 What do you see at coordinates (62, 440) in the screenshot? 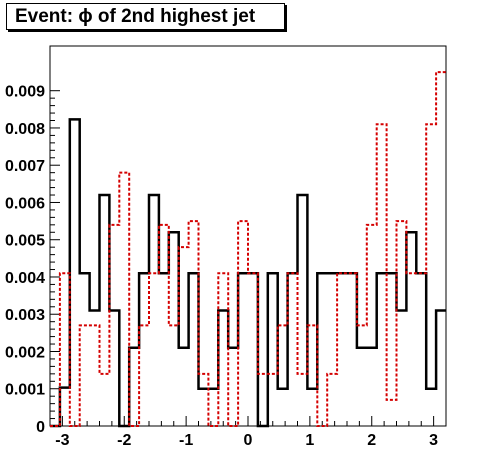
I see `x-tick-label: -3` at bounding box center [62, 440].